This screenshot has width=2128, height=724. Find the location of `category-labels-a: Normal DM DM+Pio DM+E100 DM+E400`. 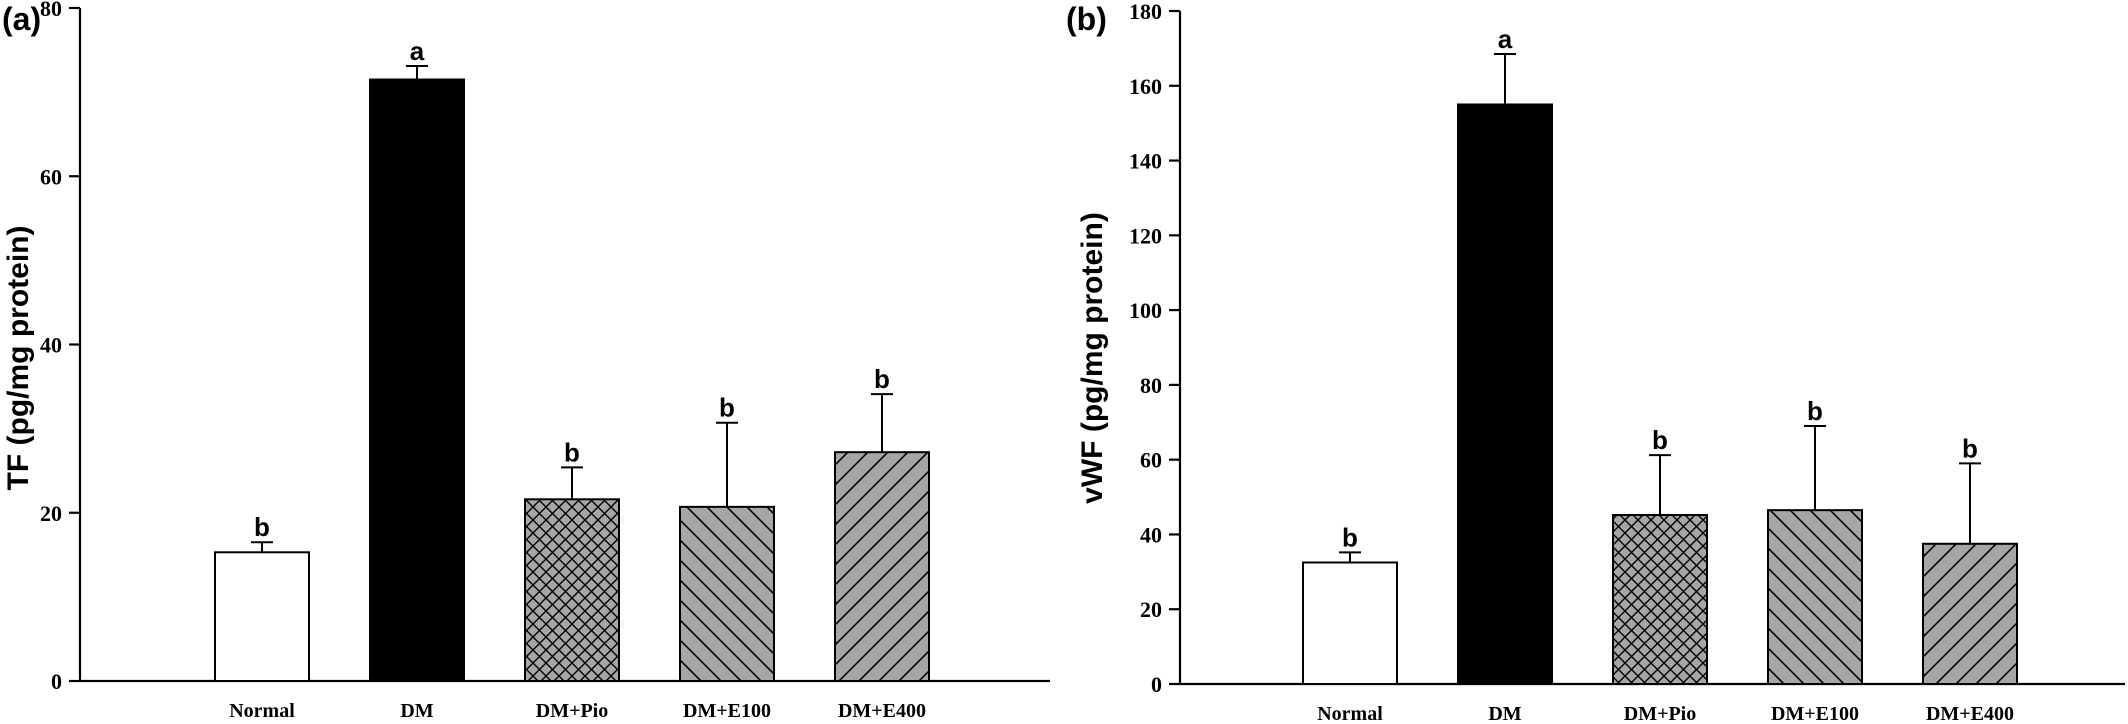

category-labels-a: Normal DM DM+Pio DM+E100 DM+E400 is located at coordinates (577, 711).